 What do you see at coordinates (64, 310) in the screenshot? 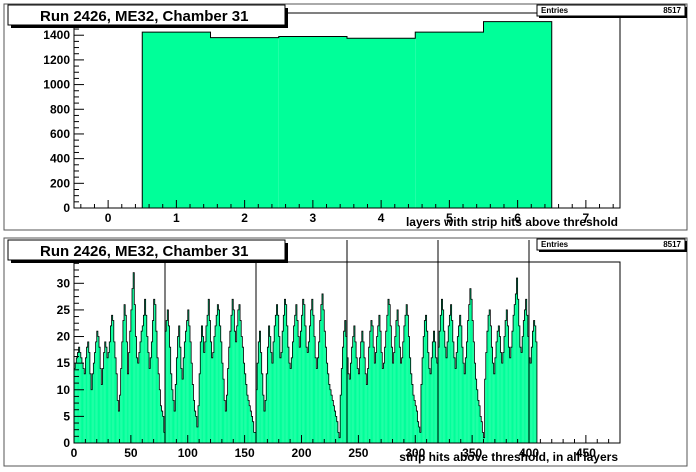
I see `y-tick-label: 25` at bounding box center [64, 310].